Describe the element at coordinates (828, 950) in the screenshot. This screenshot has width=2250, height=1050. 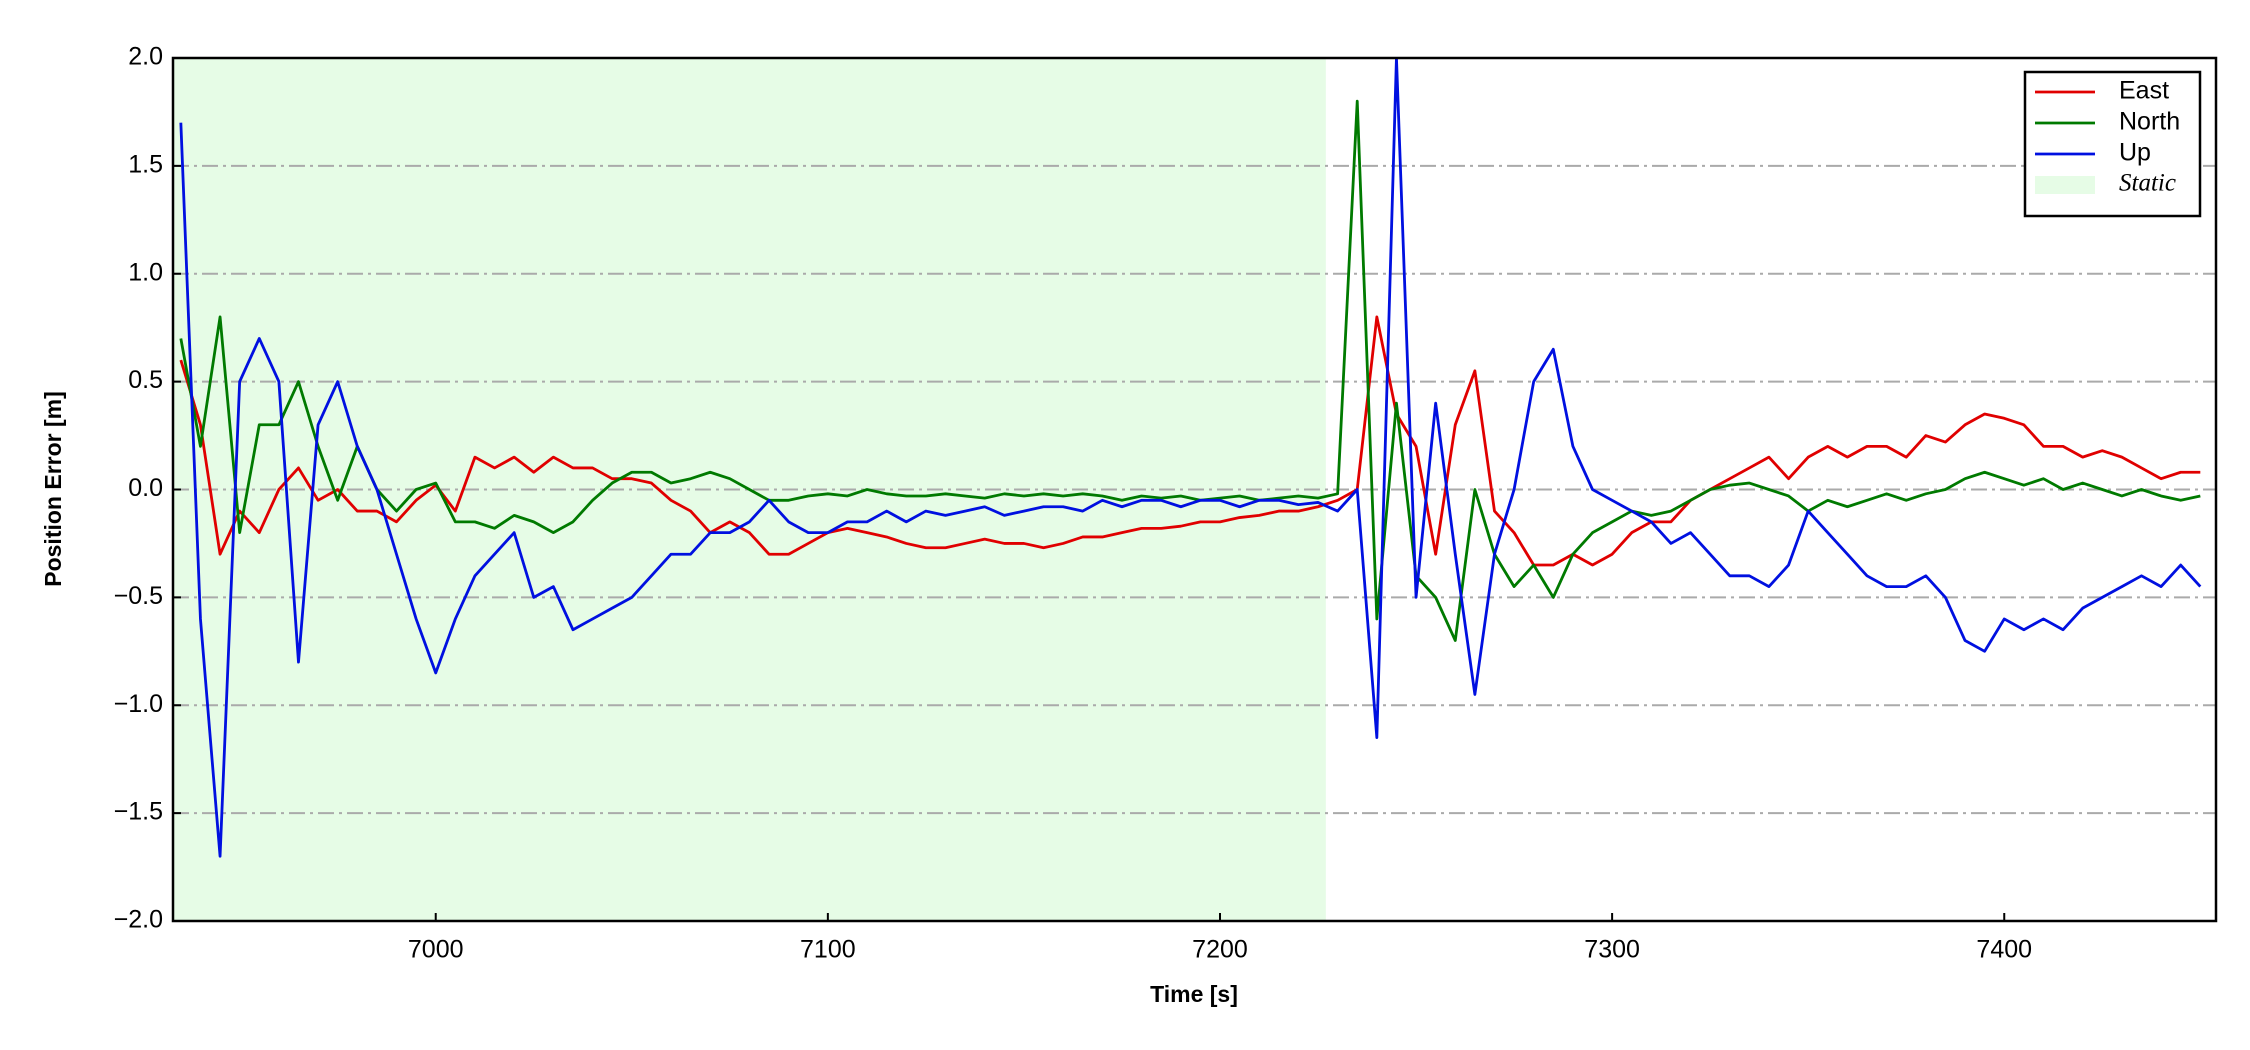
I see `x-tick-label: 7100` at that location.